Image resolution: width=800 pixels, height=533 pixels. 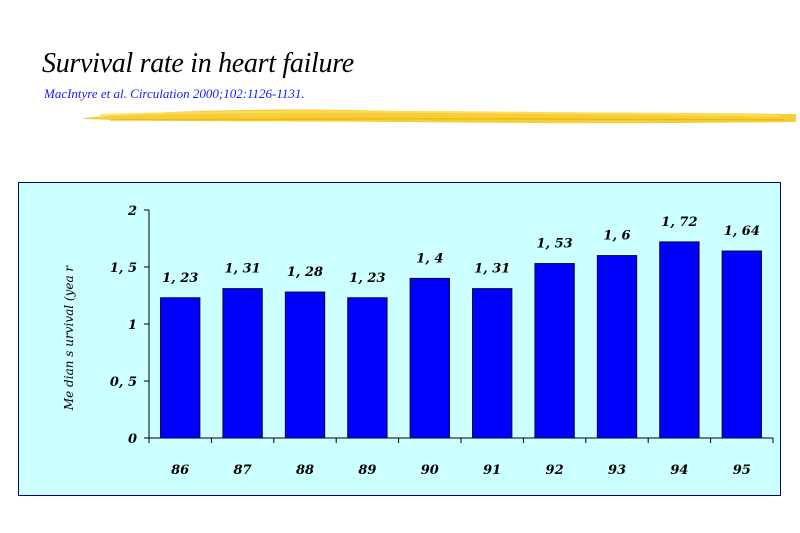 I want to click on x-categories-group: 86 87 88 89 90 91 92 93 94 95, so click(x=461, y=470).